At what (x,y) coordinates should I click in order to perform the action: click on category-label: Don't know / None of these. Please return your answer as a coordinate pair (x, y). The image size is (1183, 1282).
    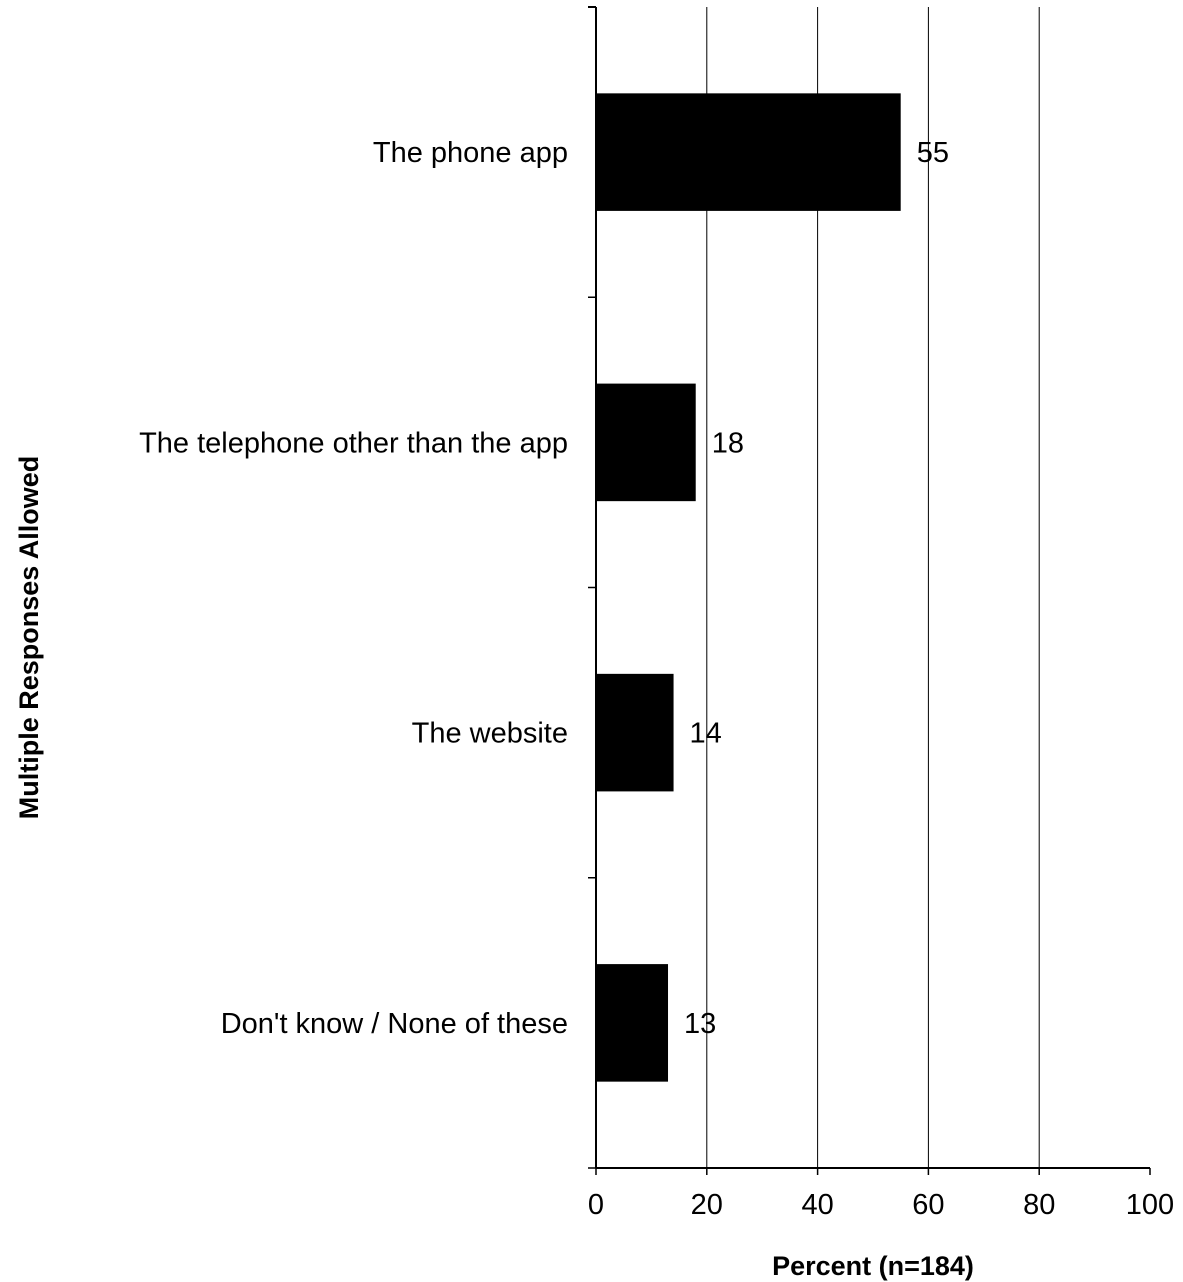
    Looking at the image, I should click on (394, 1024).